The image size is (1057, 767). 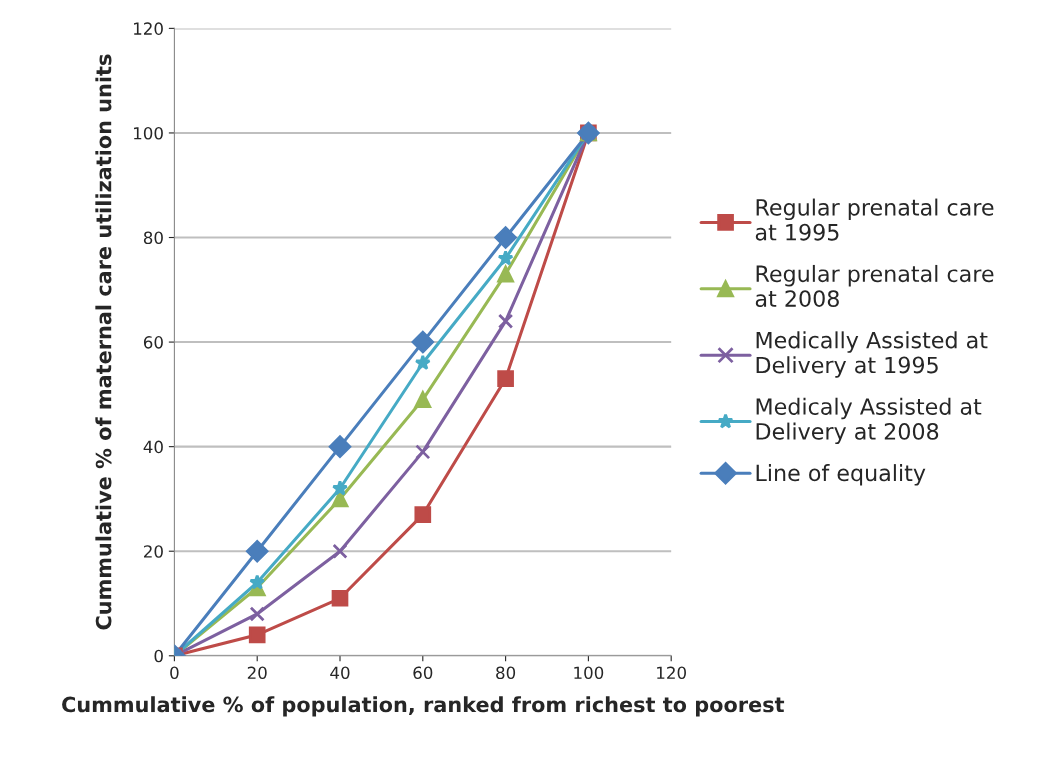 What do you see at coordinates (158, 656) in the screenshot?
I see `y-tick-label: 0` at bounding box center [158, 656].